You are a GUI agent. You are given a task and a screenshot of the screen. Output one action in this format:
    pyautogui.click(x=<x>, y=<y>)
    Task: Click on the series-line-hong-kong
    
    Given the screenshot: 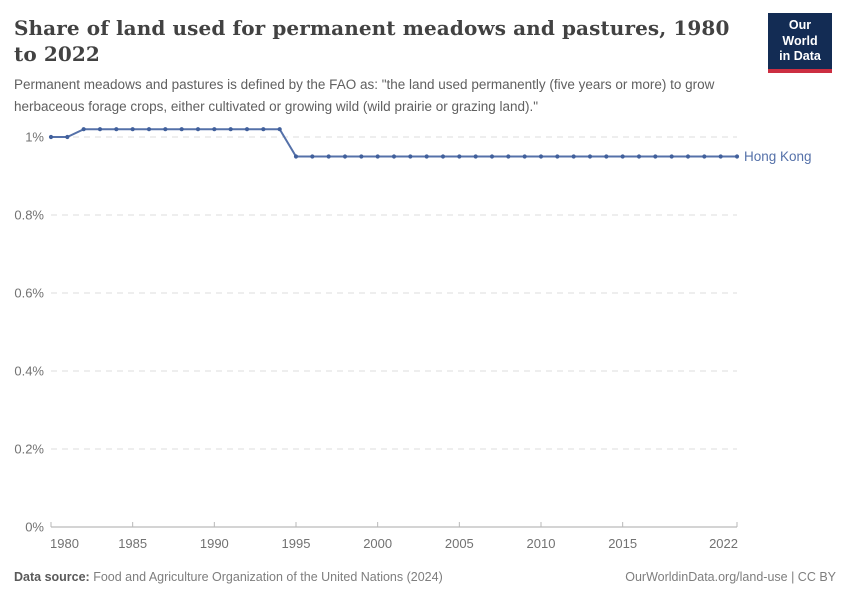 What is the action you would take?
    pyautogui.click(x=394, y=143)
    